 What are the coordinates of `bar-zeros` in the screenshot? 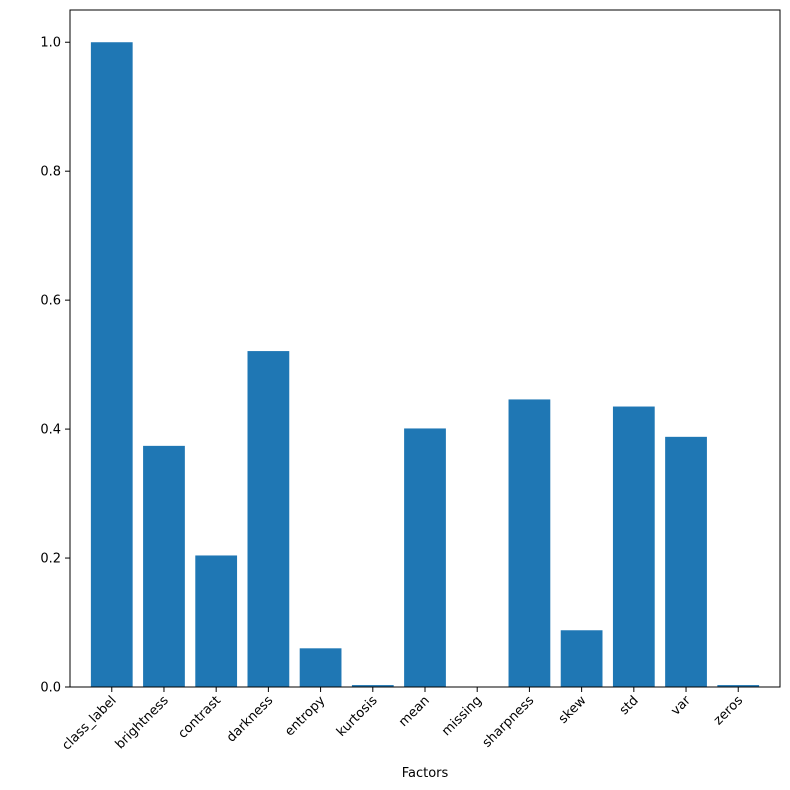 It's located at (738, 686).